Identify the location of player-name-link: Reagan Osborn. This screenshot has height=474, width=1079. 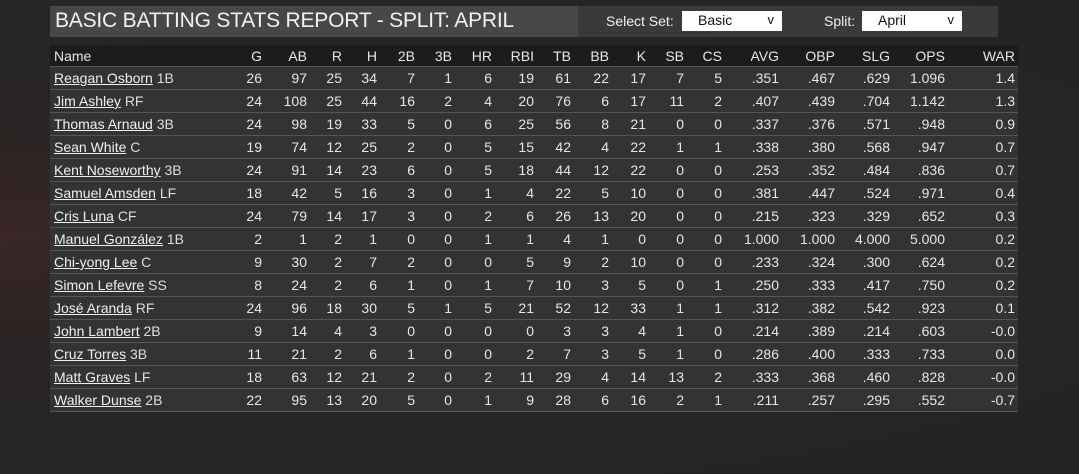
(103, 78).